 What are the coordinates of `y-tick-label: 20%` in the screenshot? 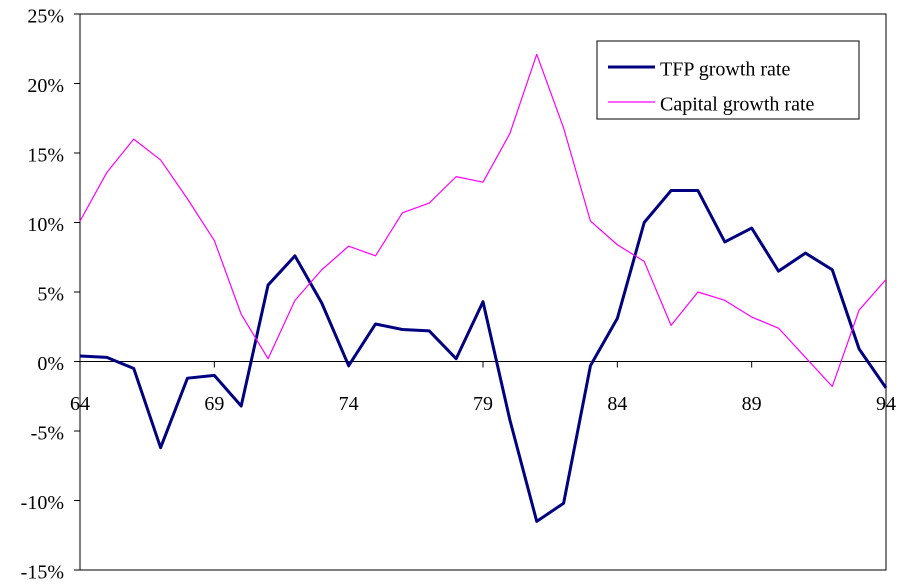 It's located at (45, 86).